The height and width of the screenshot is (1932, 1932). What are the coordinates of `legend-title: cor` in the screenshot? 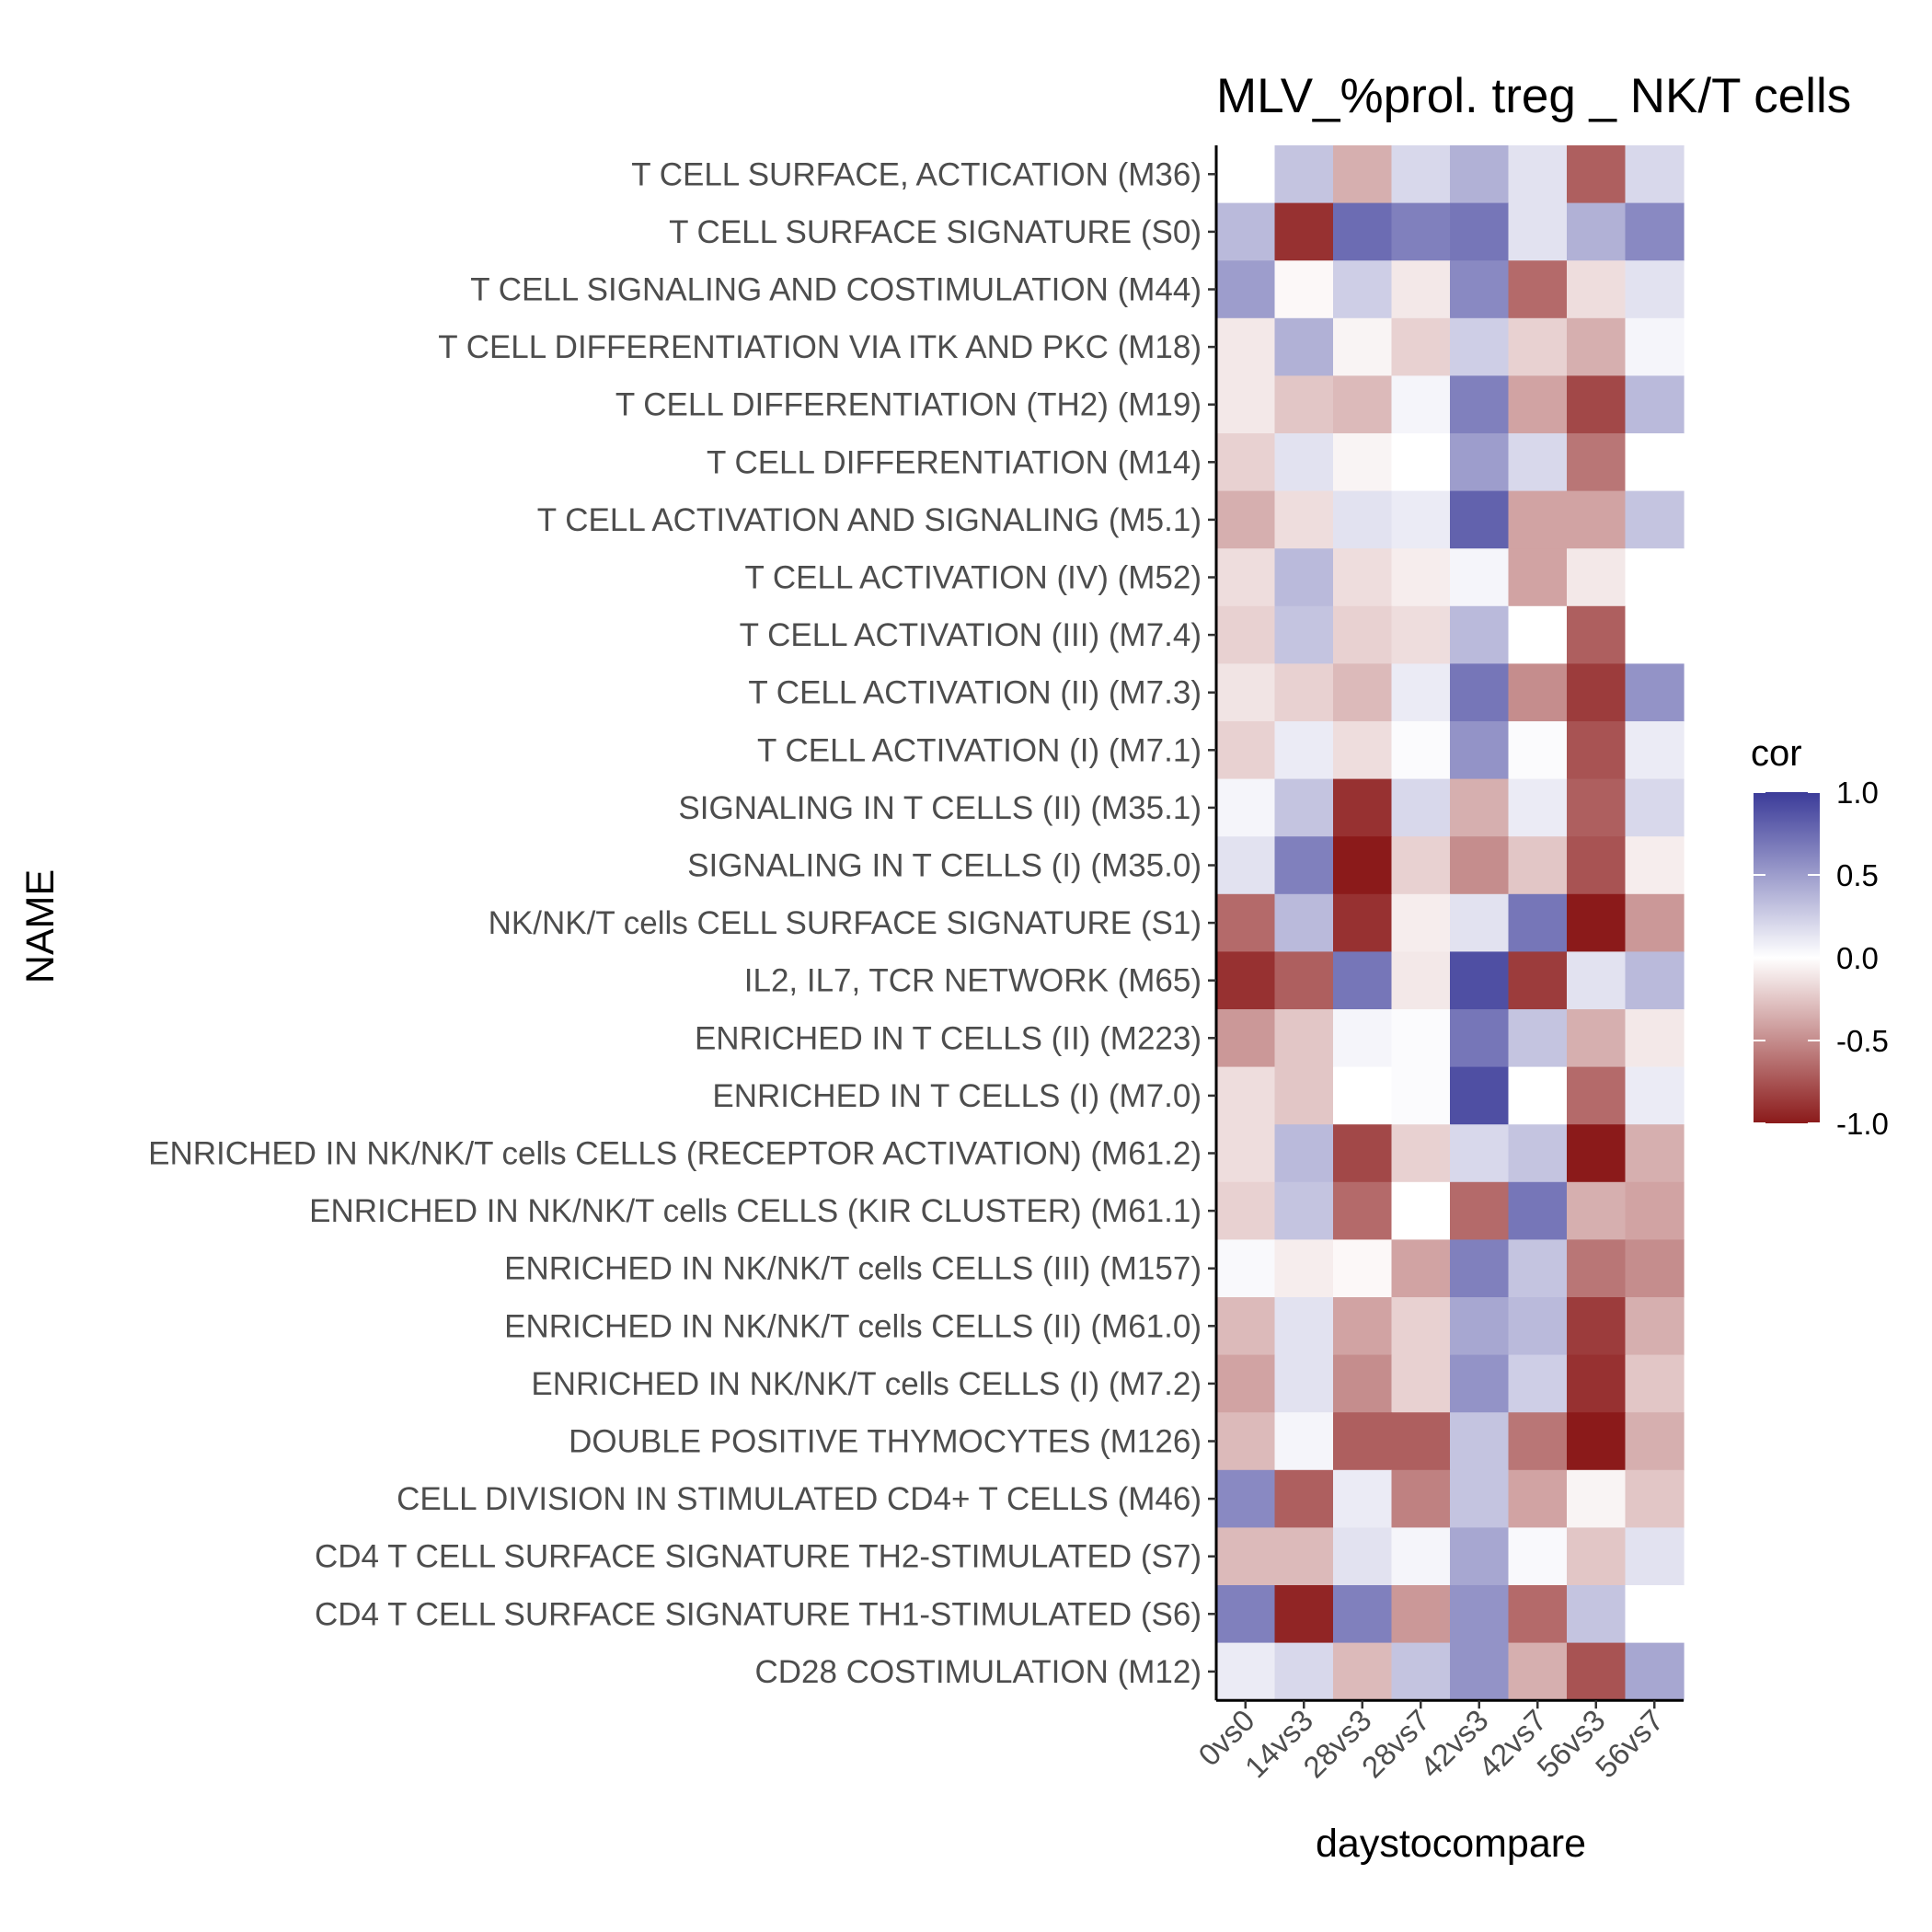 It's located at (1776, 753).